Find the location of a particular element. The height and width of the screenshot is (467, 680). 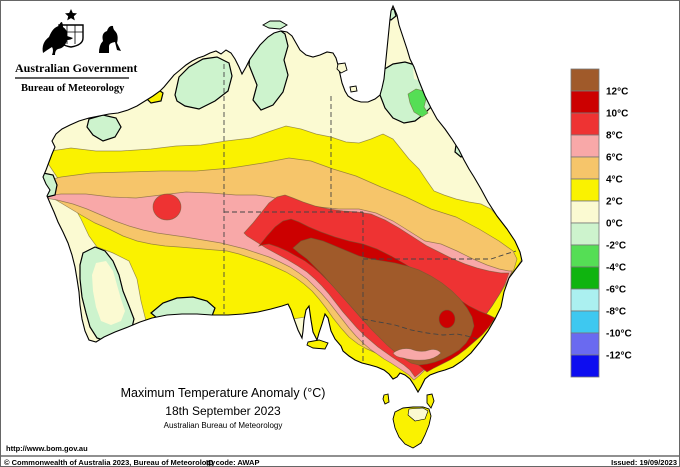

government-title: Australian Government is located at coordinates (76, 68).